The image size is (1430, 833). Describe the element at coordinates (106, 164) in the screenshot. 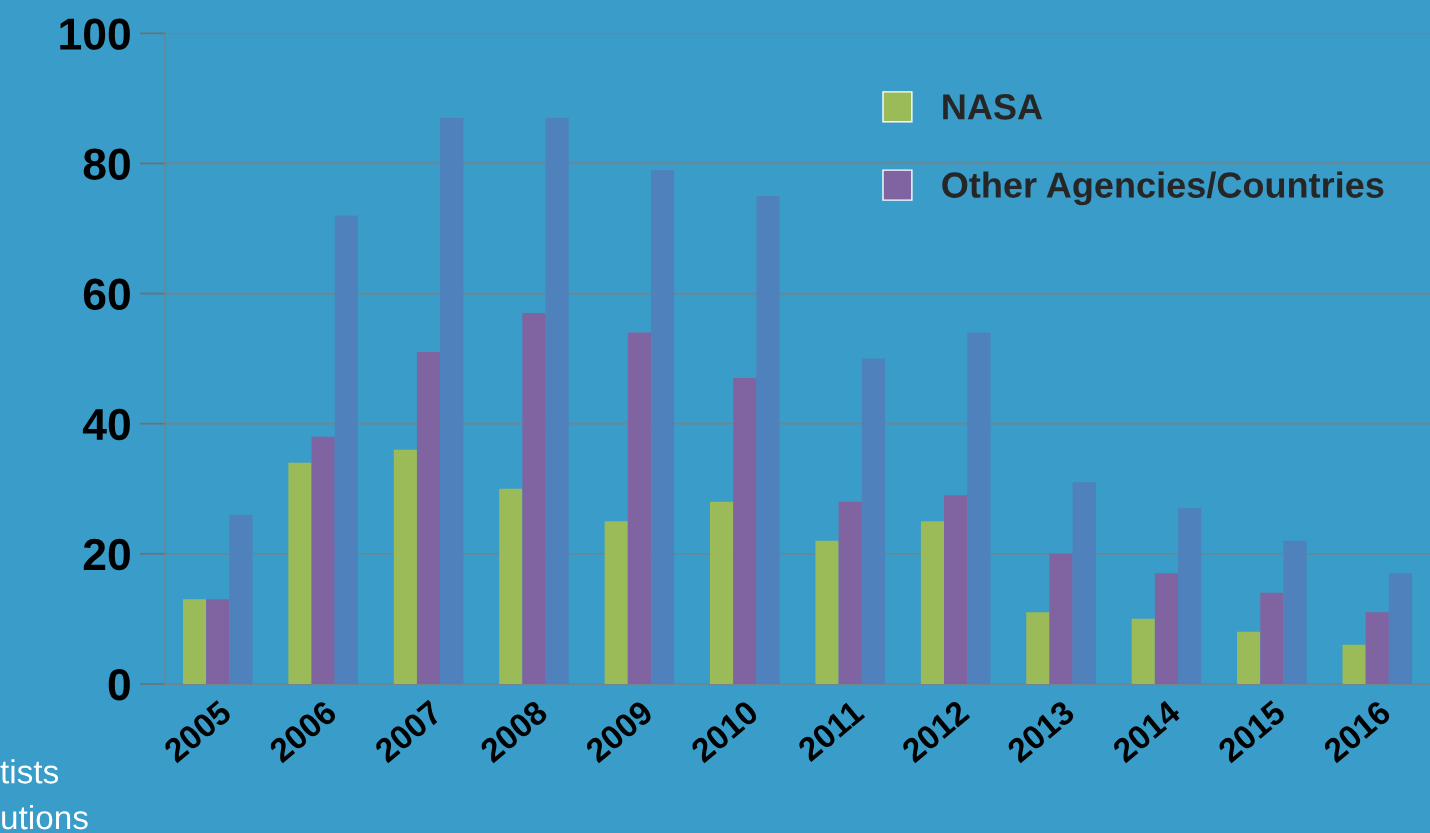

I see `y-tick-label: 80` at that location.